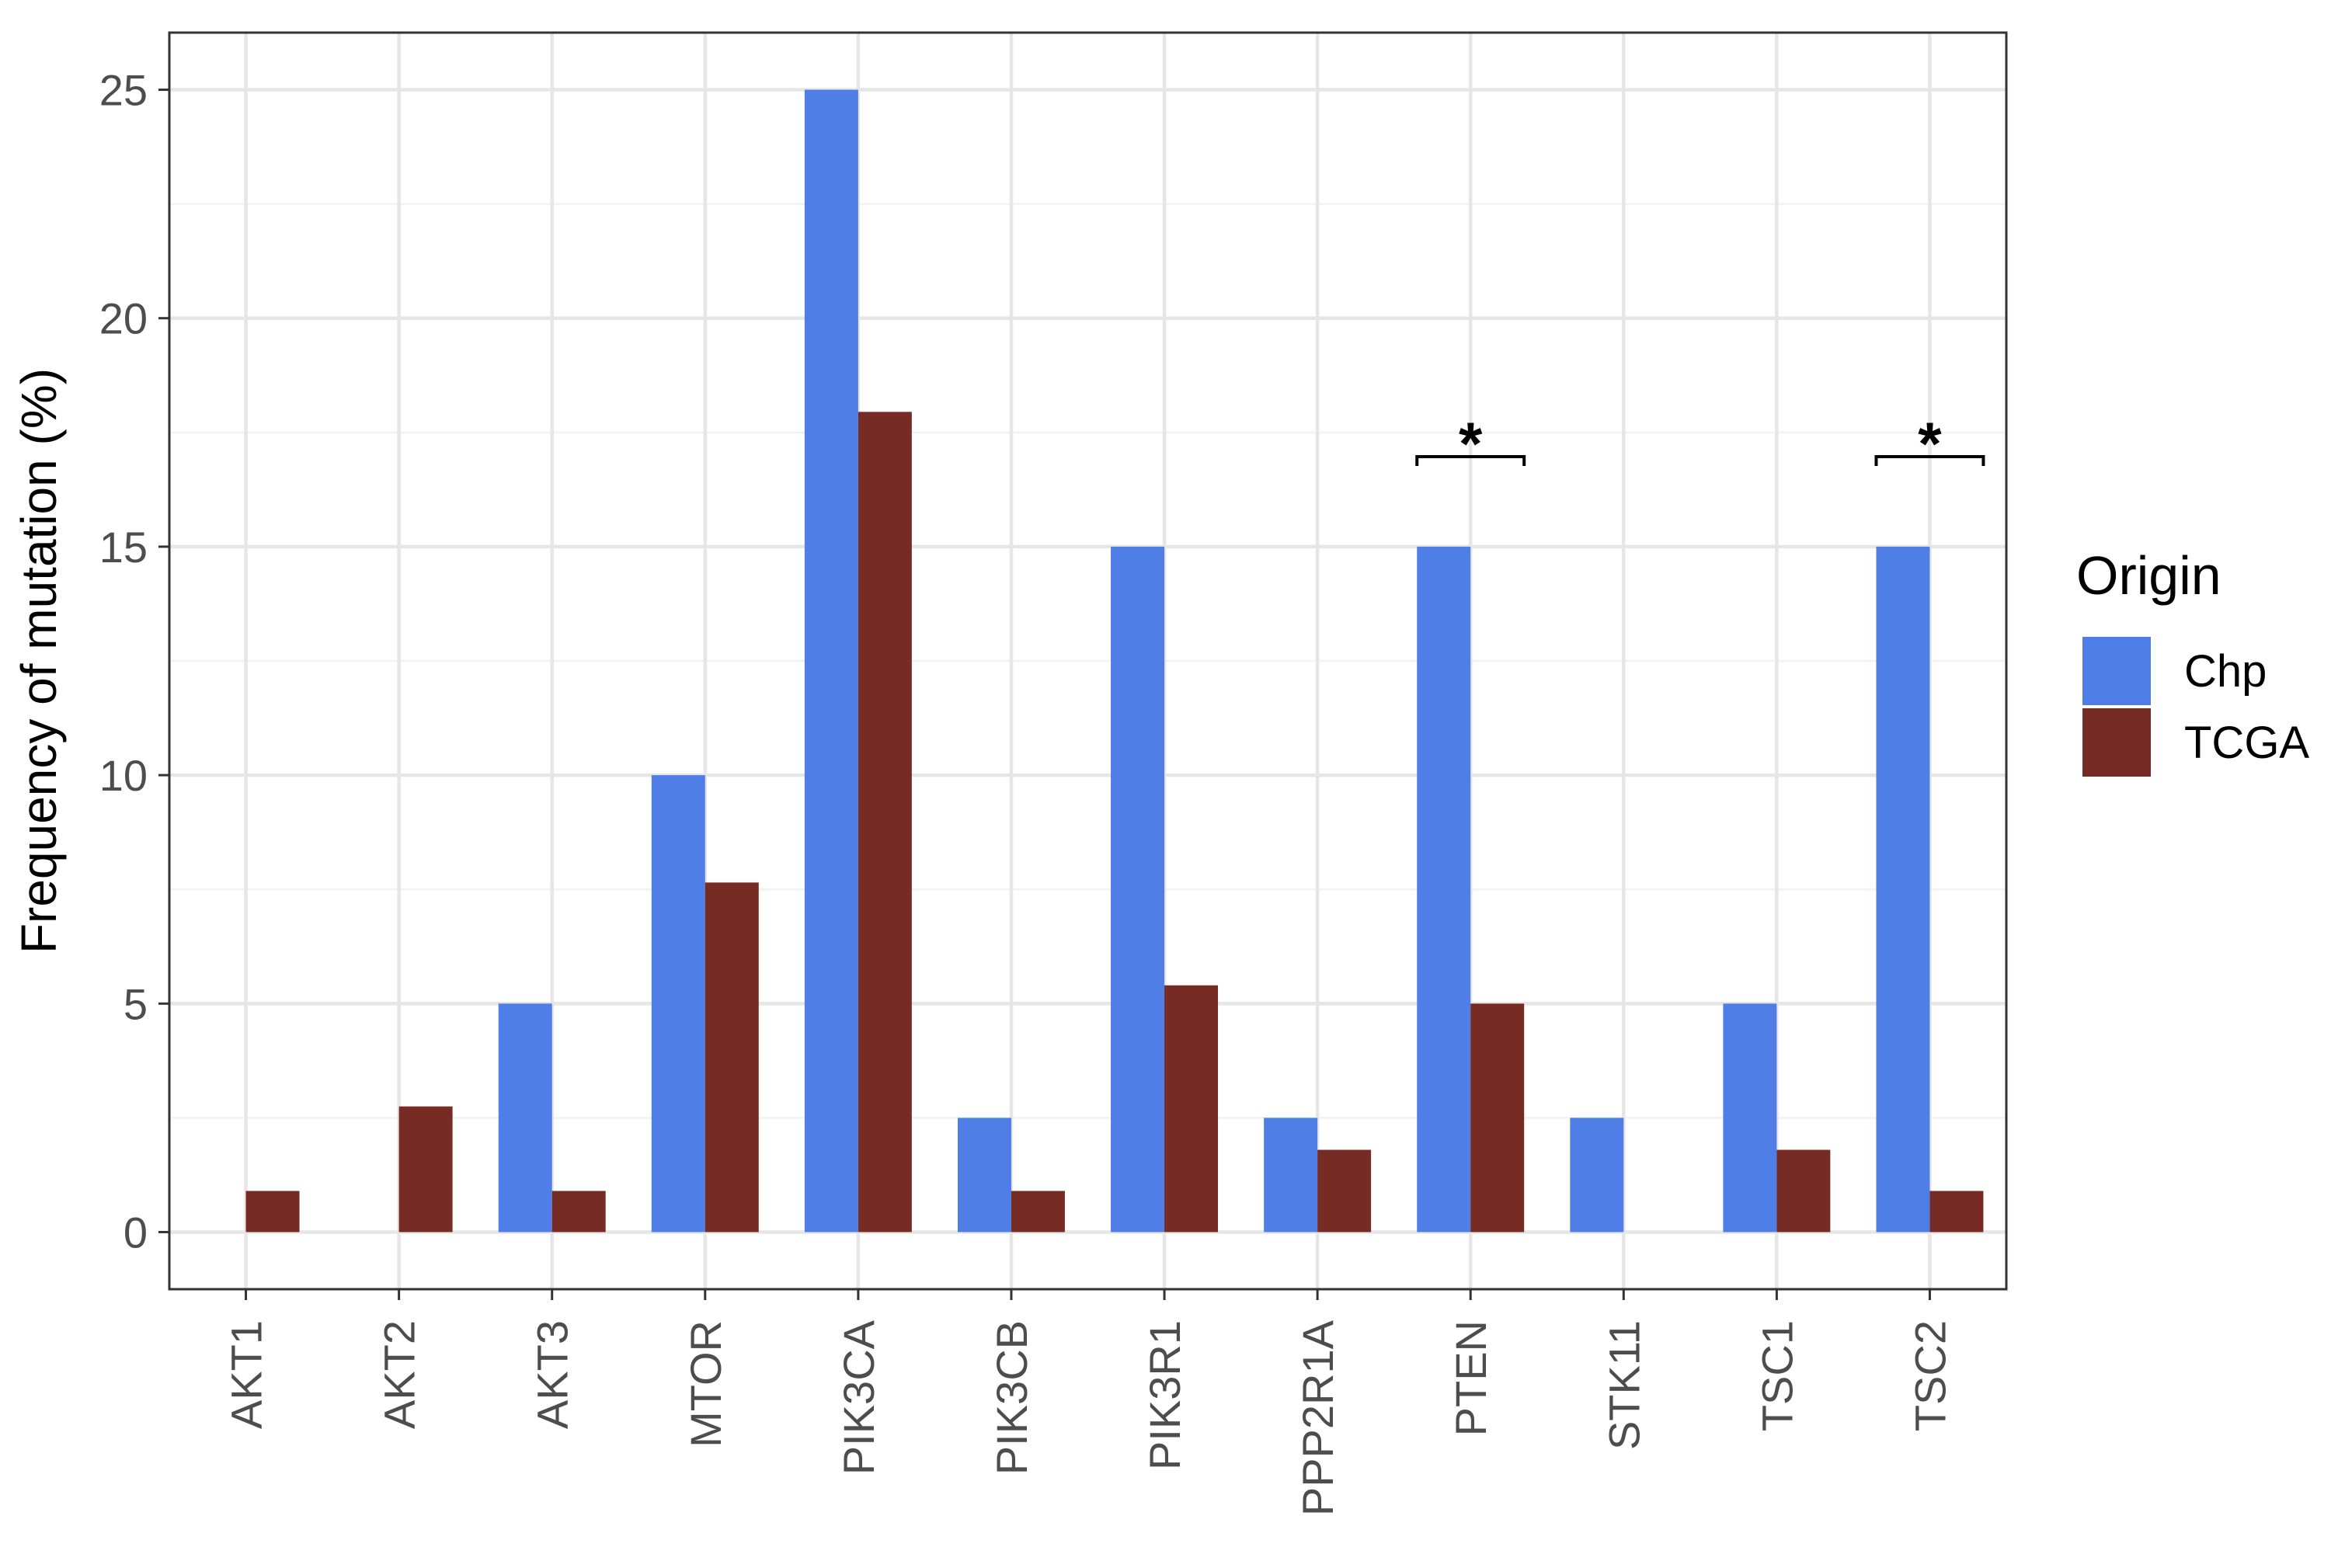  Describe the element at coordinates (831, 660) in the screenshot. I see `bar-chp-pik3ca` at that location.